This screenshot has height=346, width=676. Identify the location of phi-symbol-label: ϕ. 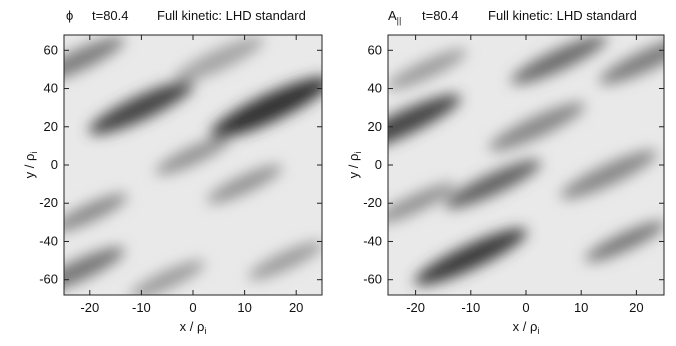
(70, 15).